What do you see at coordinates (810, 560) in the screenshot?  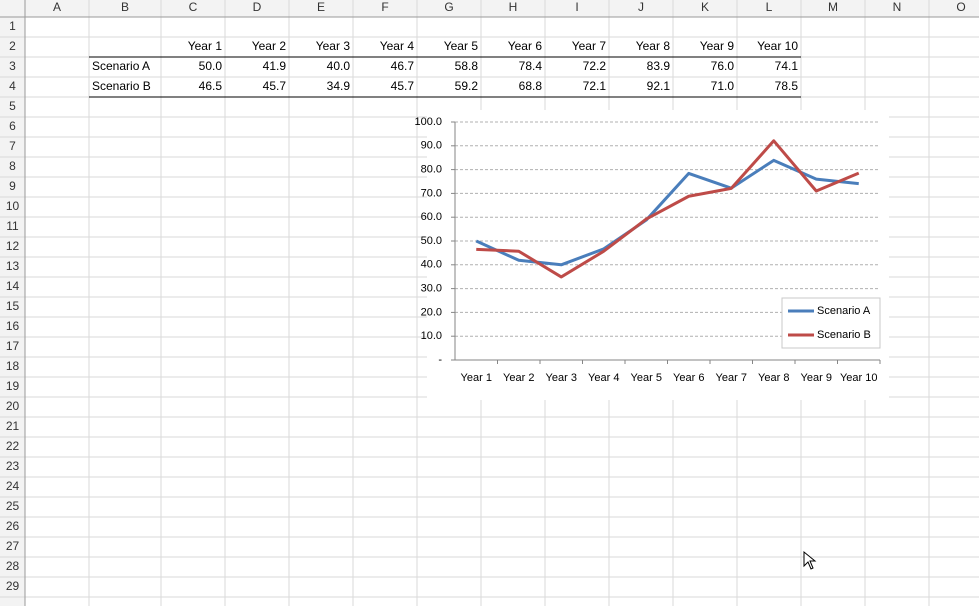 I see `mouse-cursor` at bounding box center [810, 560].